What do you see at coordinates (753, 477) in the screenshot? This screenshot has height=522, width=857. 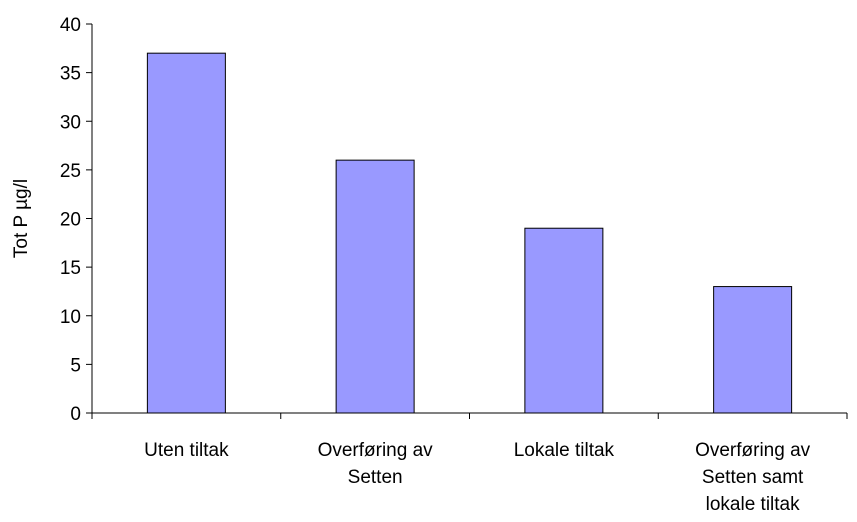 I see `x-category-label: Overføring av Setten samt lokale tiltak` at bounding box center [753, 477].